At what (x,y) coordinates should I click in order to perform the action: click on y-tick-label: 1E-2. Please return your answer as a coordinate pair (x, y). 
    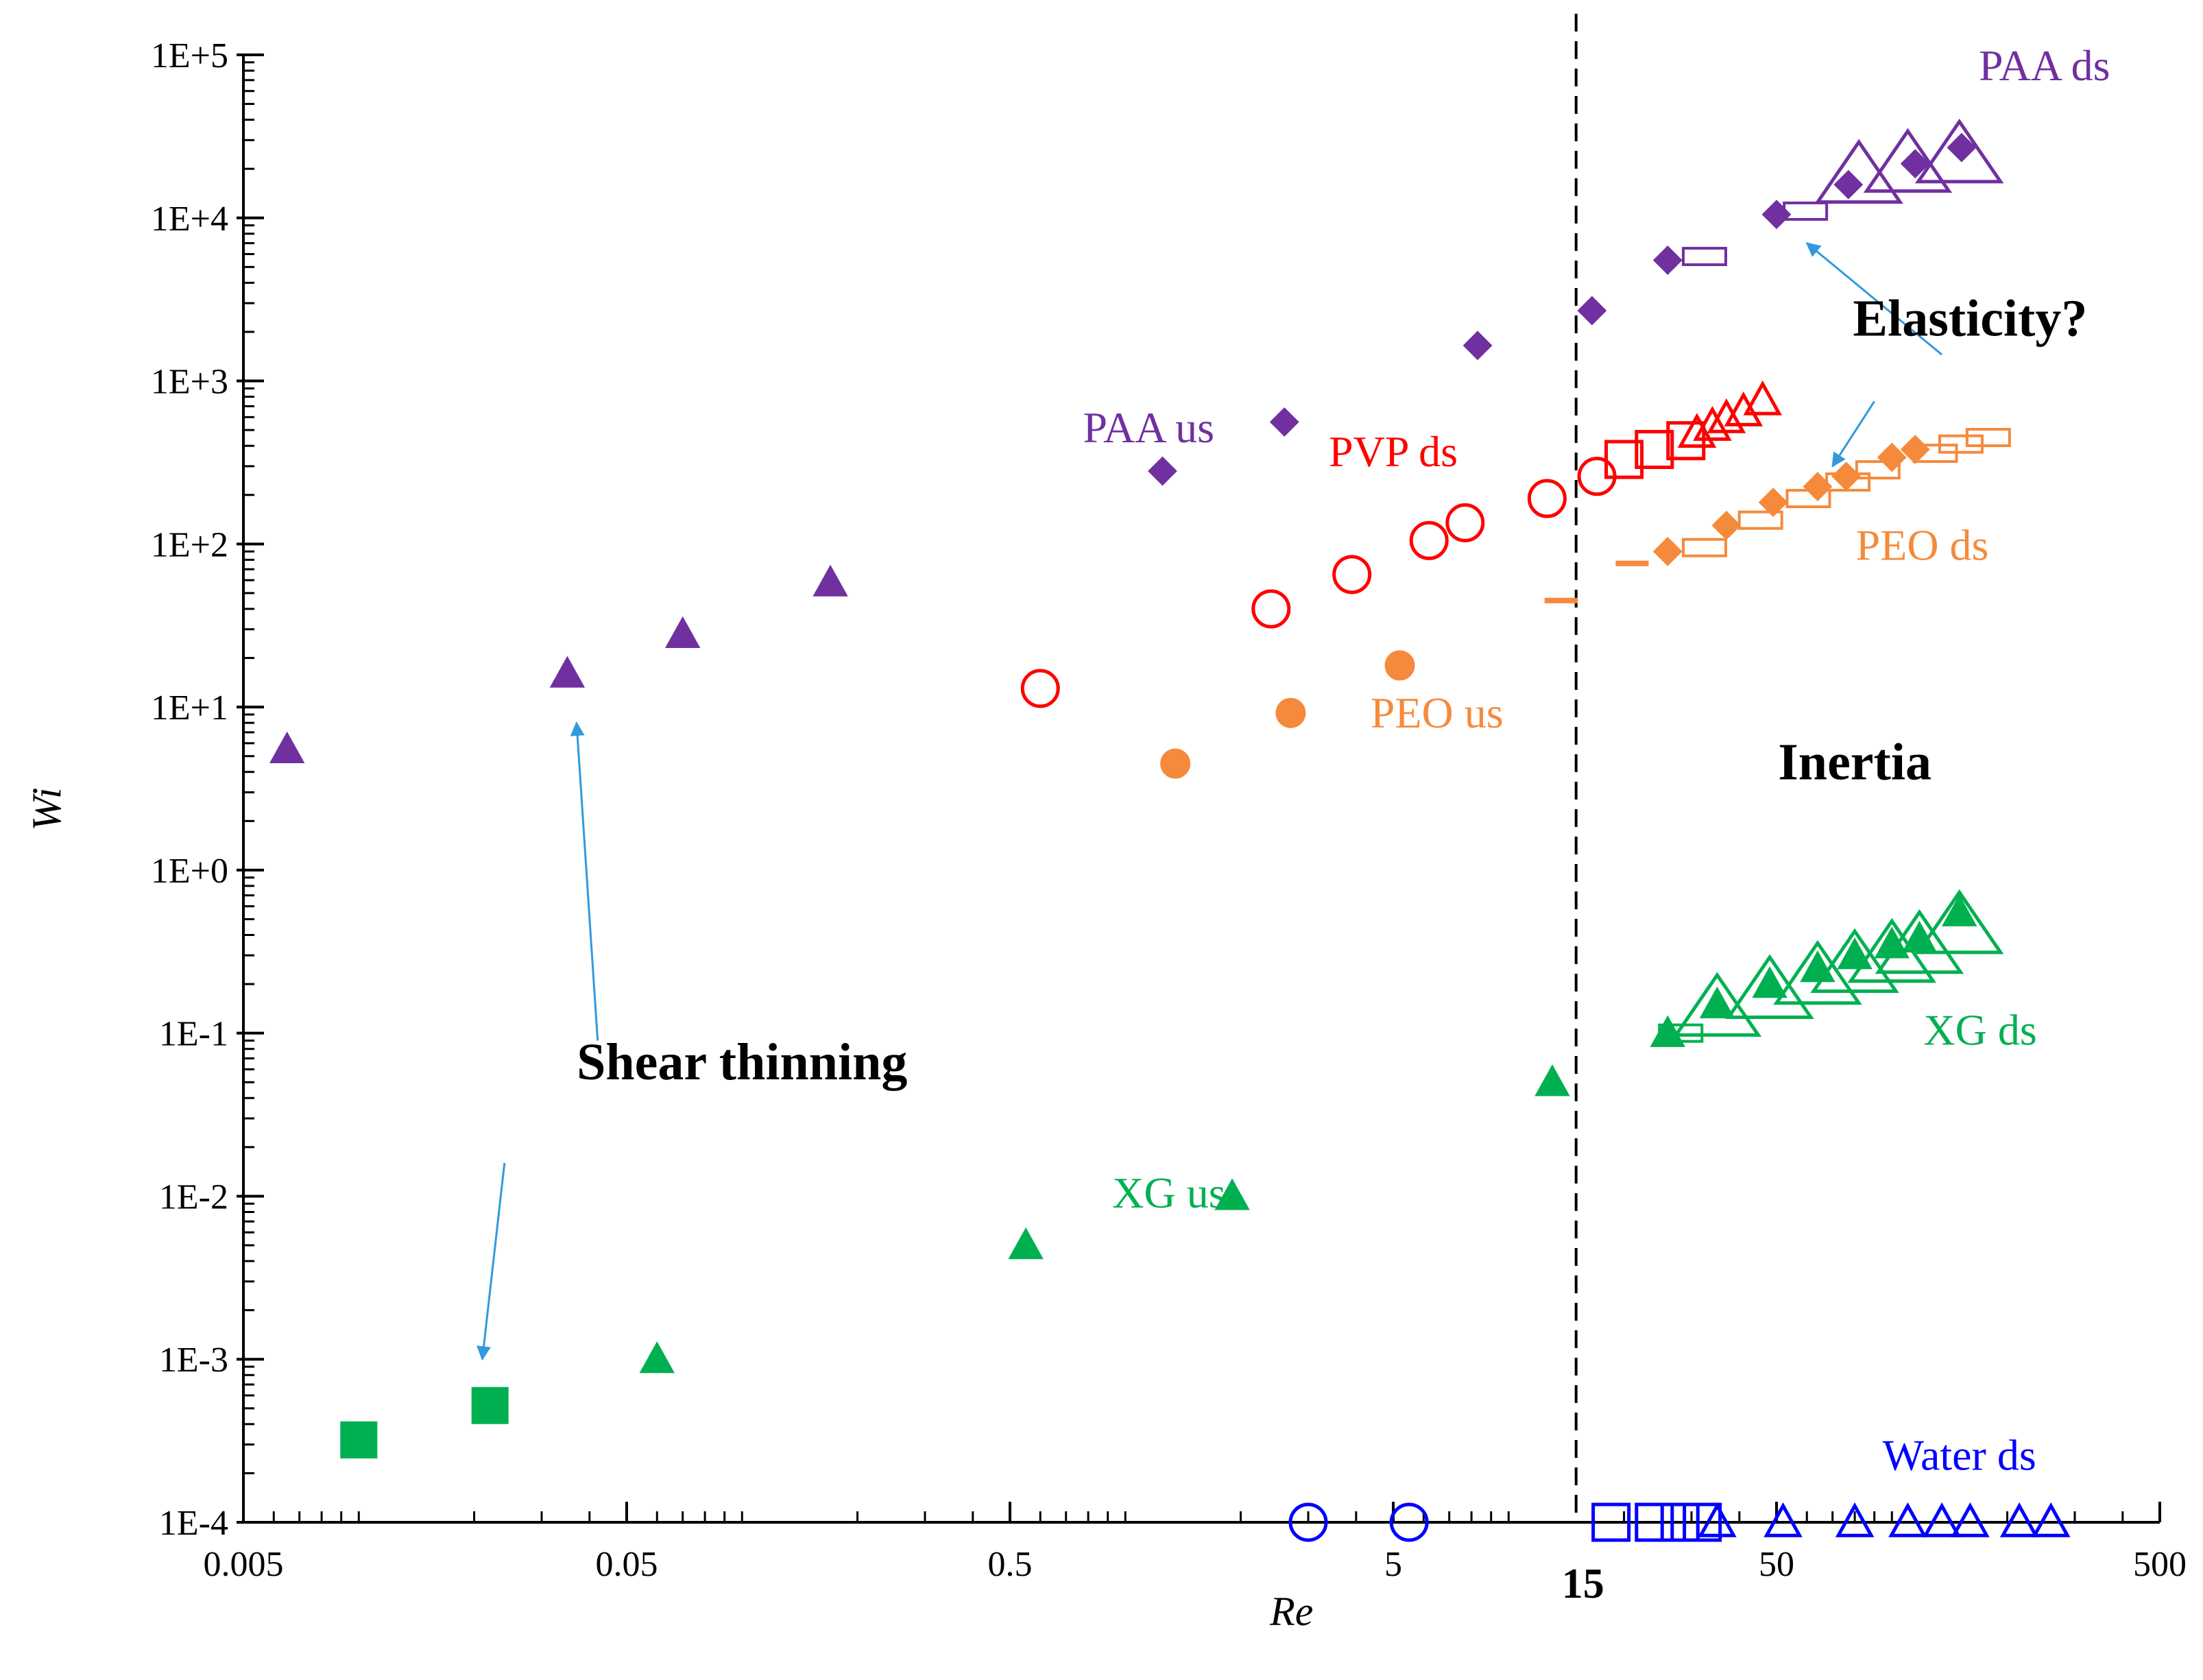
    Looking at the image, I should click on (194, 1196).